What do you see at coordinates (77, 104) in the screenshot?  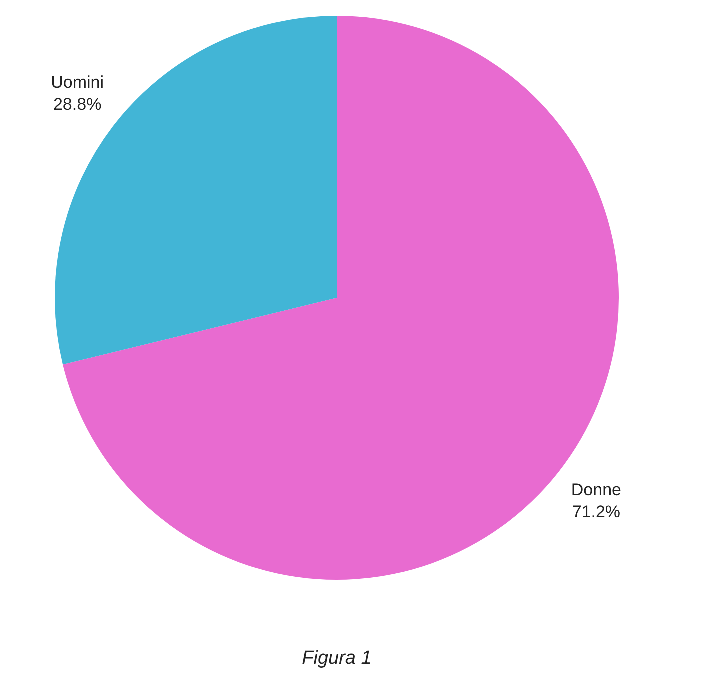 I see `data-label: 28.8%` at bounding box center [77, 104].